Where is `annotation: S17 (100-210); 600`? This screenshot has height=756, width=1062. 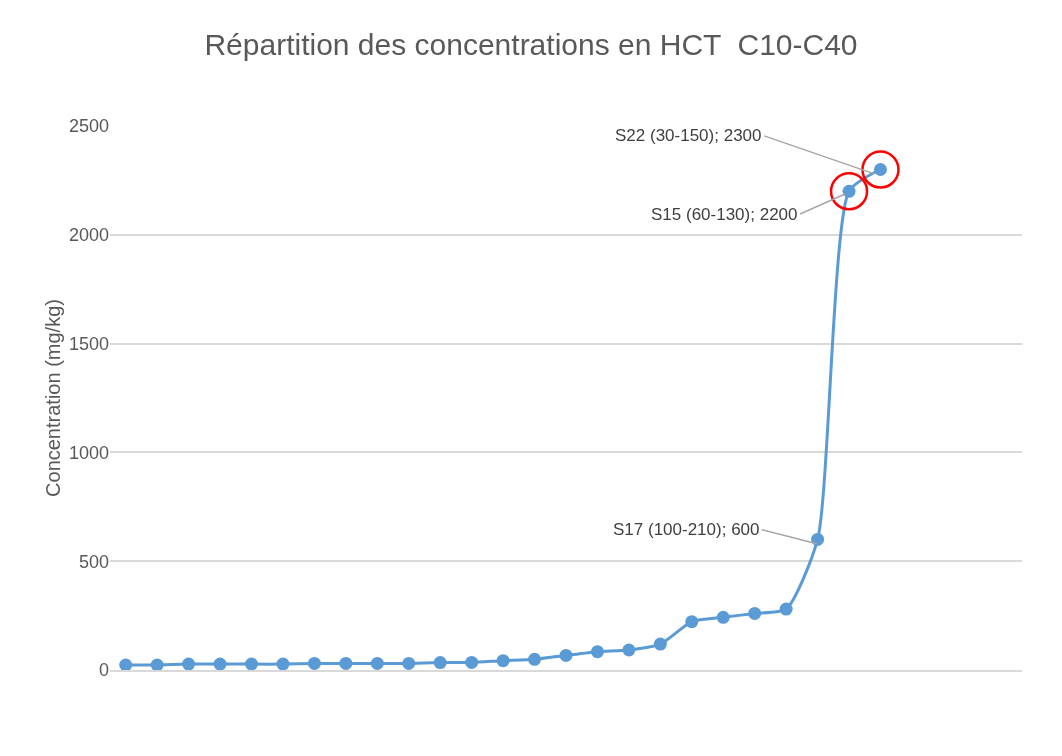
annotation: S17 (100-210); 600 is located at coordinates (686, 529).